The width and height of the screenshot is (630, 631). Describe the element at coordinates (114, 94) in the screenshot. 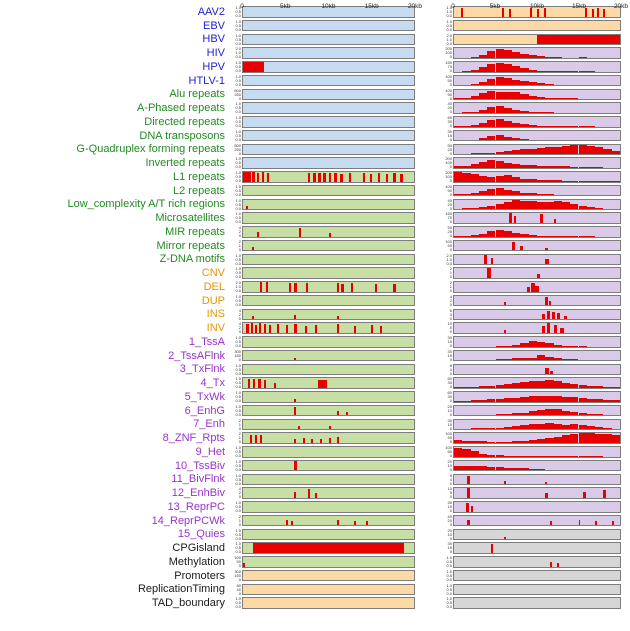

I see `track-label: Alu repeats` at that location.